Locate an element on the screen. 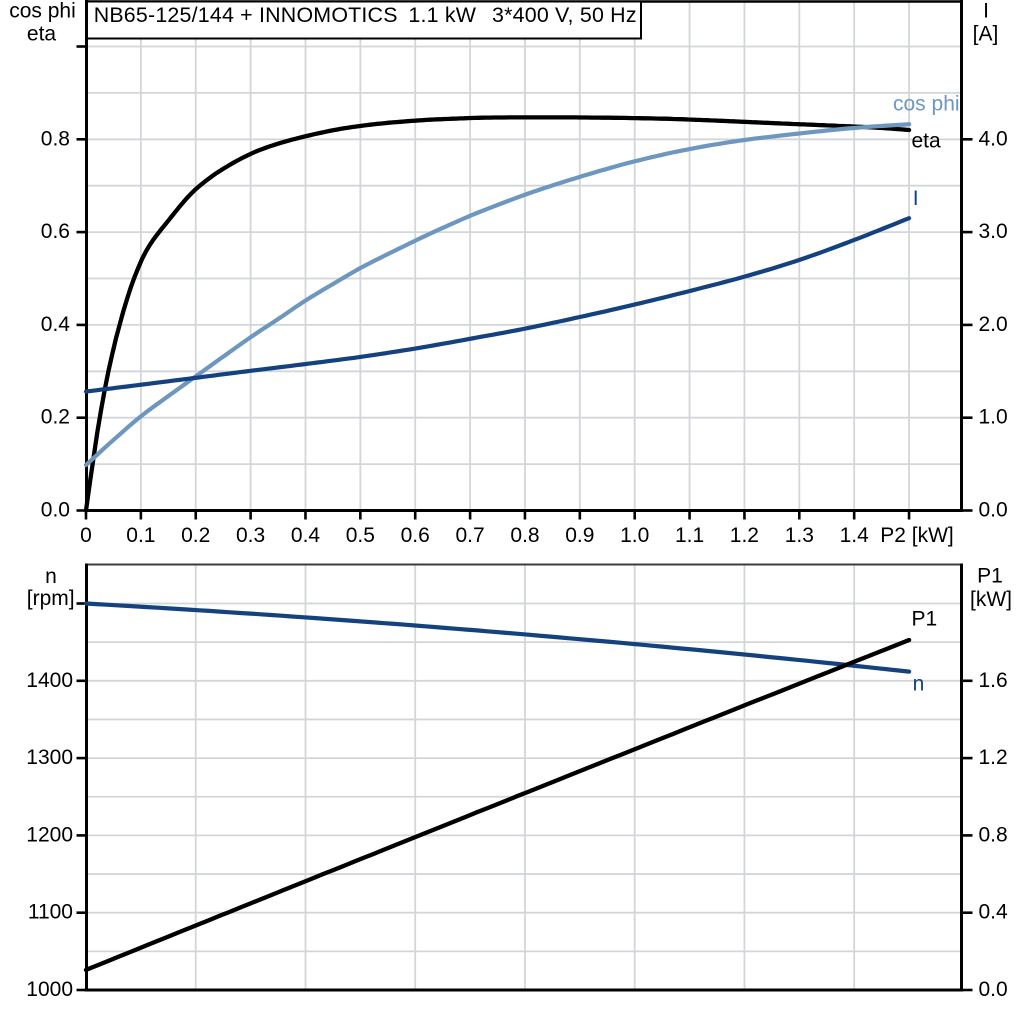 Image resolution: width=1024 pixels, height=1024 pixels. svg-text: 1300 is located at coordinates (49, 757).